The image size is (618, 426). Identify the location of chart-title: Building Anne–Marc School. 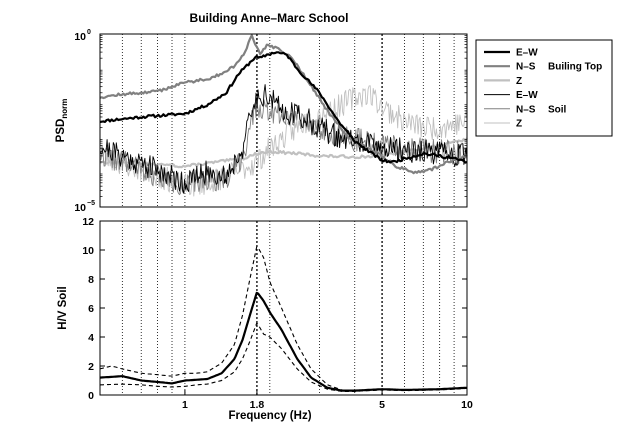
(269, 18).